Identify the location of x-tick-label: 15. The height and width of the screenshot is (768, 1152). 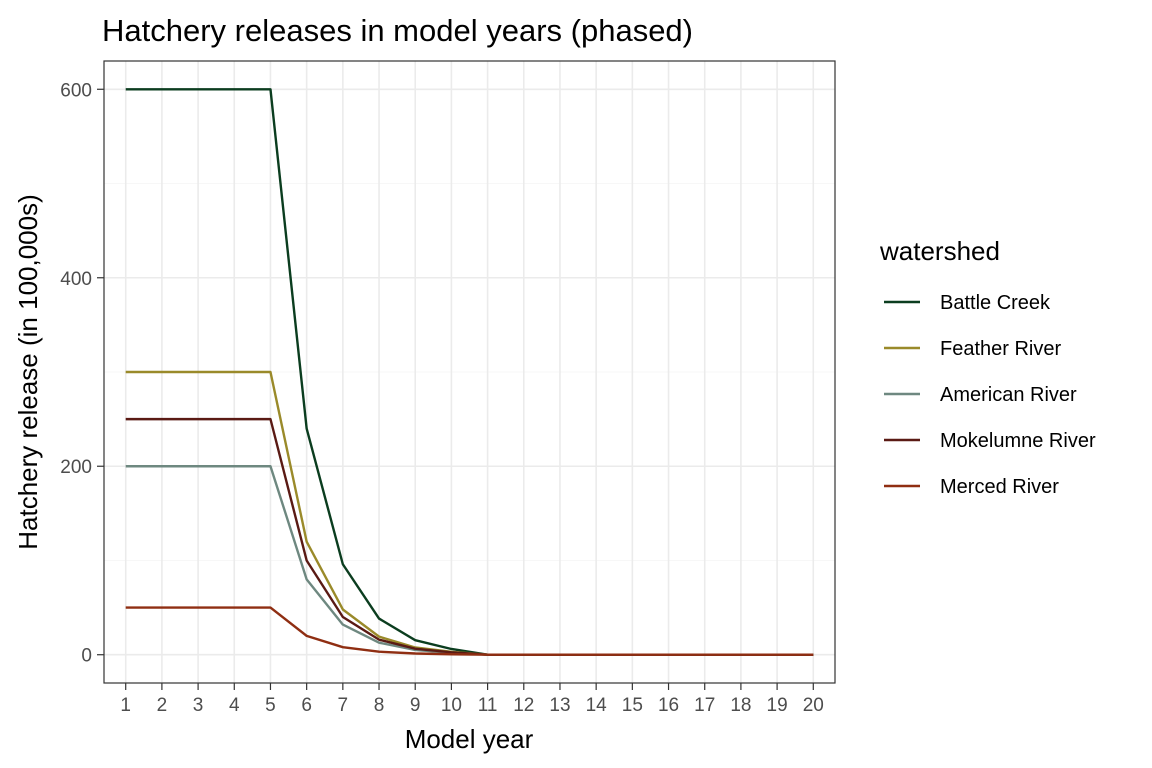
(632, 705).